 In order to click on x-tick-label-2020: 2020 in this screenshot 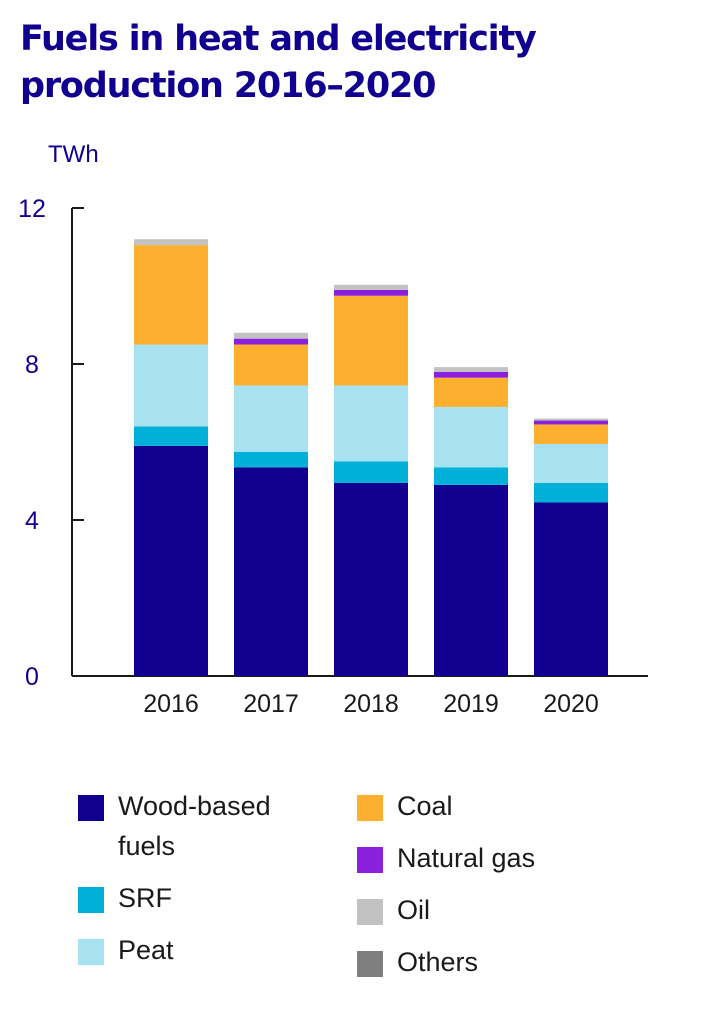, I will do `click(571, 704)`.